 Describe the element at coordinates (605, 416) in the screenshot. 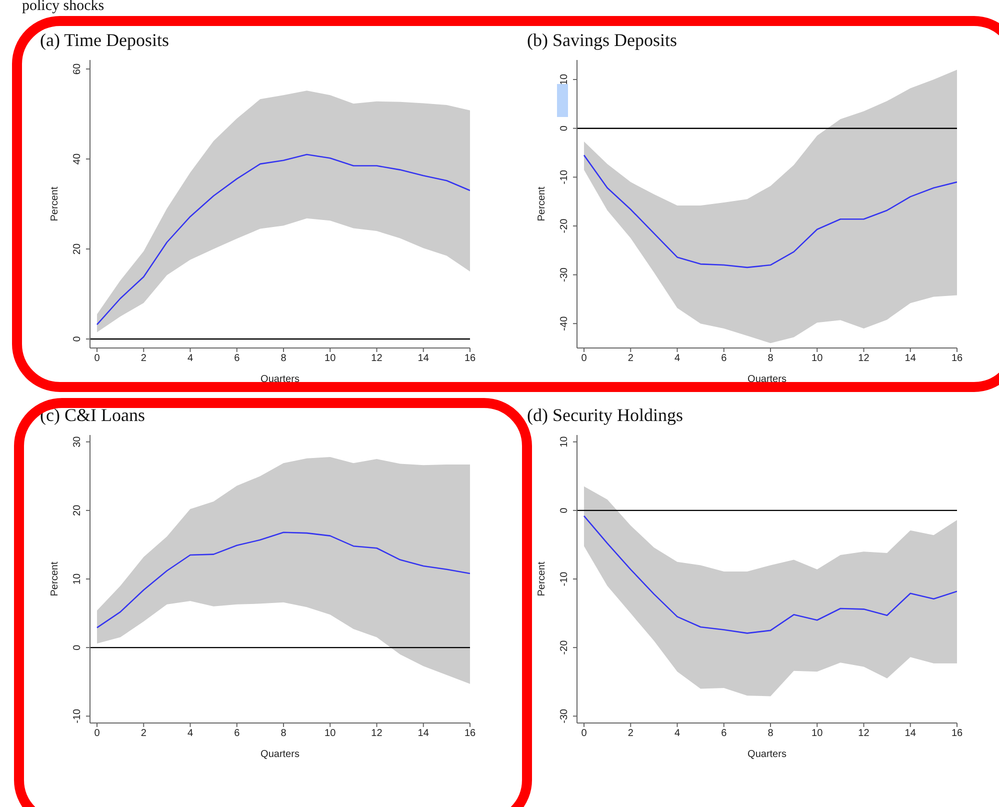

I see `chart-title: (d) Security Holdings` at that location.